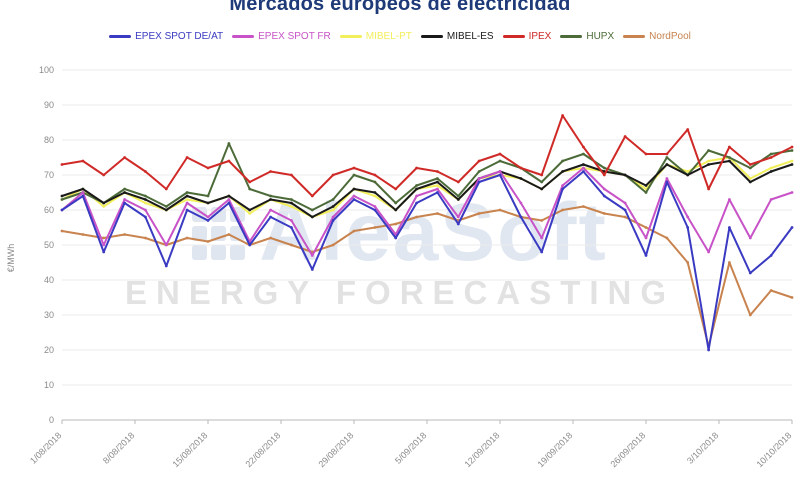 This screenshot has width=800, height=498. I want to click on legend-label-mibel-es: MIBEL-ES, so click(470, 36).